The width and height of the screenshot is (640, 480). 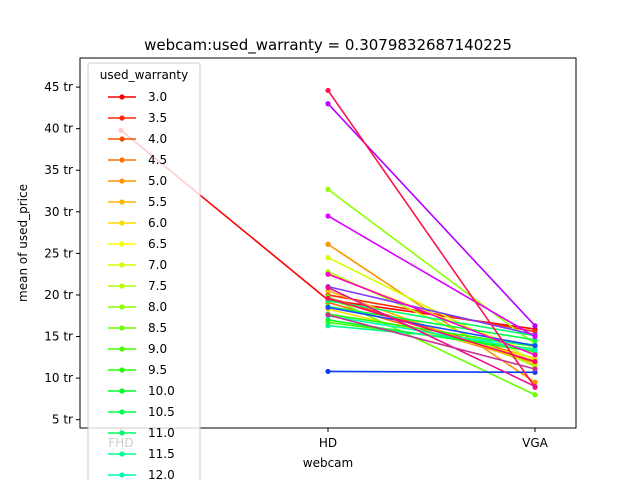 What do you see at coordinates (137, 160) in the screenshot?
I see `legend-item: 4.5` at bounding box center [137, 160].